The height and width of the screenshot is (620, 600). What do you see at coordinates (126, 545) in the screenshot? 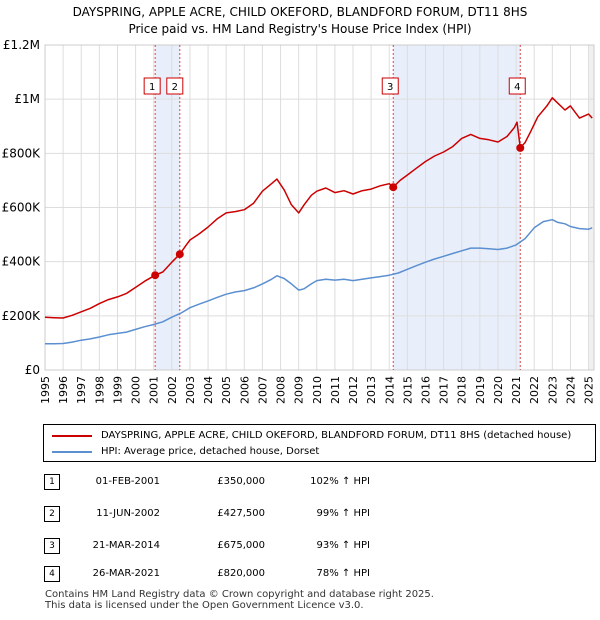
I see `sale-date: 21-MAR-2014` at bounding box center [126, 545].